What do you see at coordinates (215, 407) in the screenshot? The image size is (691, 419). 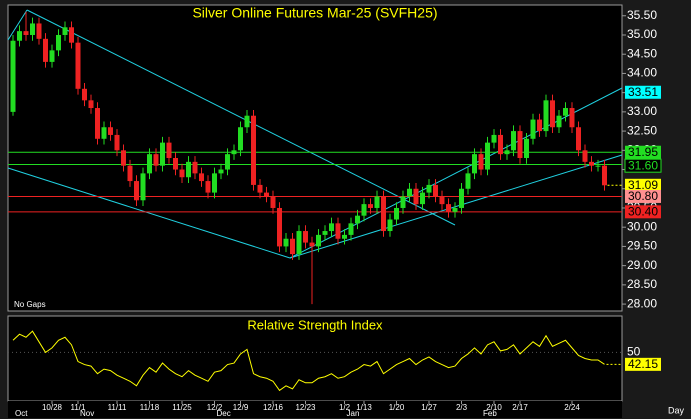 I see `x-tick-label: 12/2` at bounding box center [215, 407].